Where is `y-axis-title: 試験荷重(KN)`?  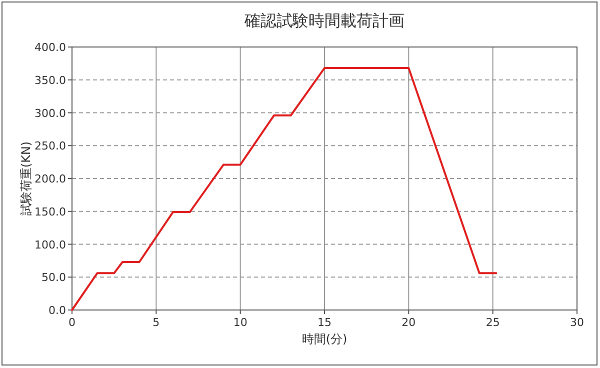
y-axis-title: 試験荷重(KN) is located at coordinates (26, 178).